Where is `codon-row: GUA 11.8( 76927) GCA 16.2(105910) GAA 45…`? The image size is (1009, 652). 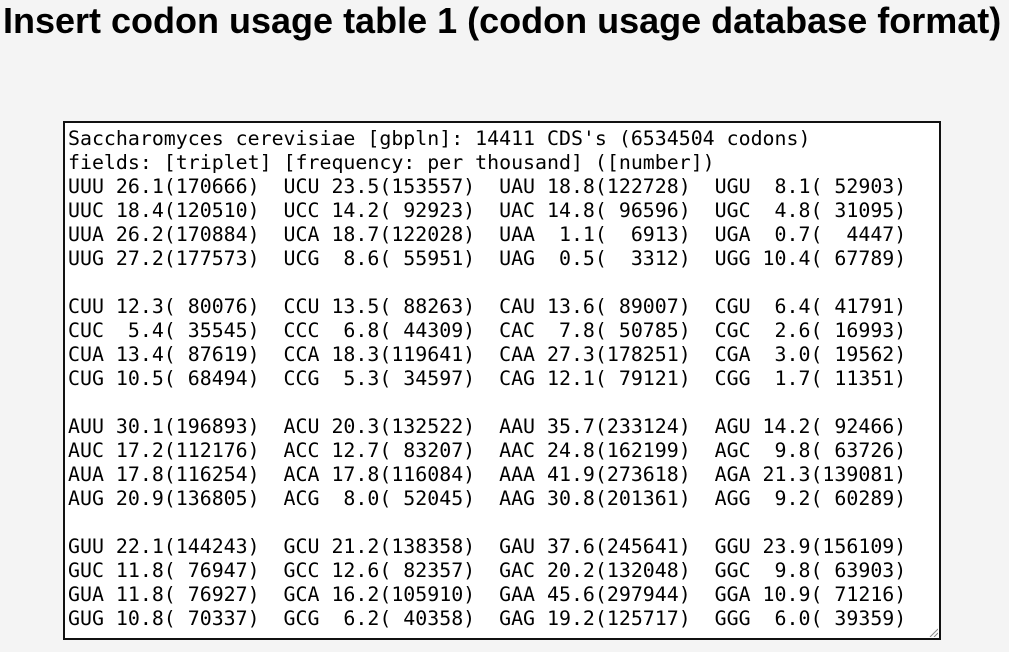 codon-row: GUA 11.8( 76927) GCA 16.2(105910) GAA 45… is located at coordinates (487, 594).